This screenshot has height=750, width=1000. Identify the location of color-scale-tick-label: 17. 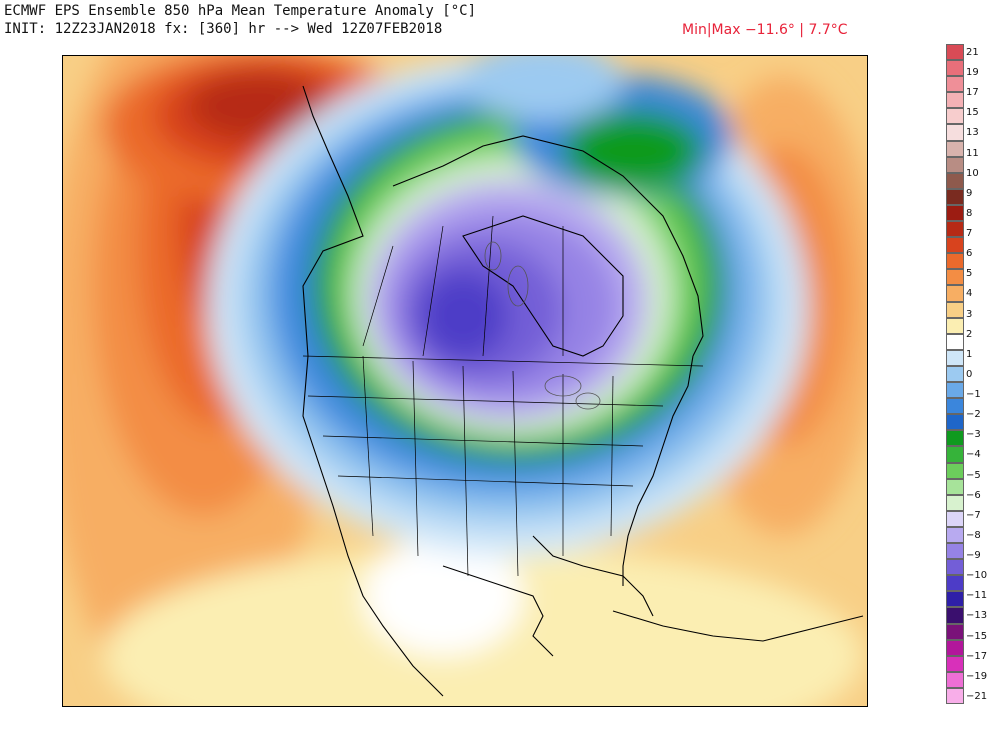
(972, 93).